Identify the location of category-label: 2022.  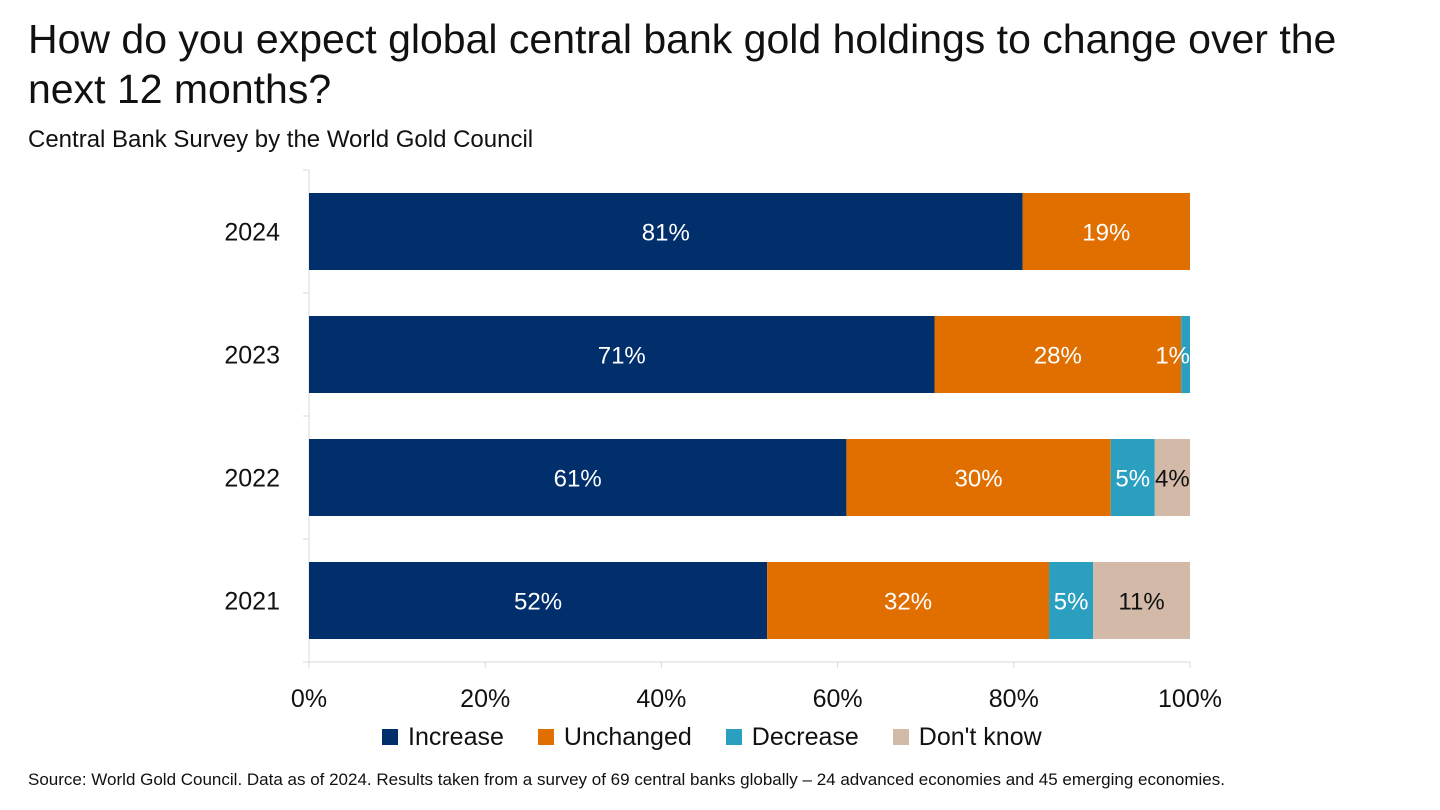
(252, 479).